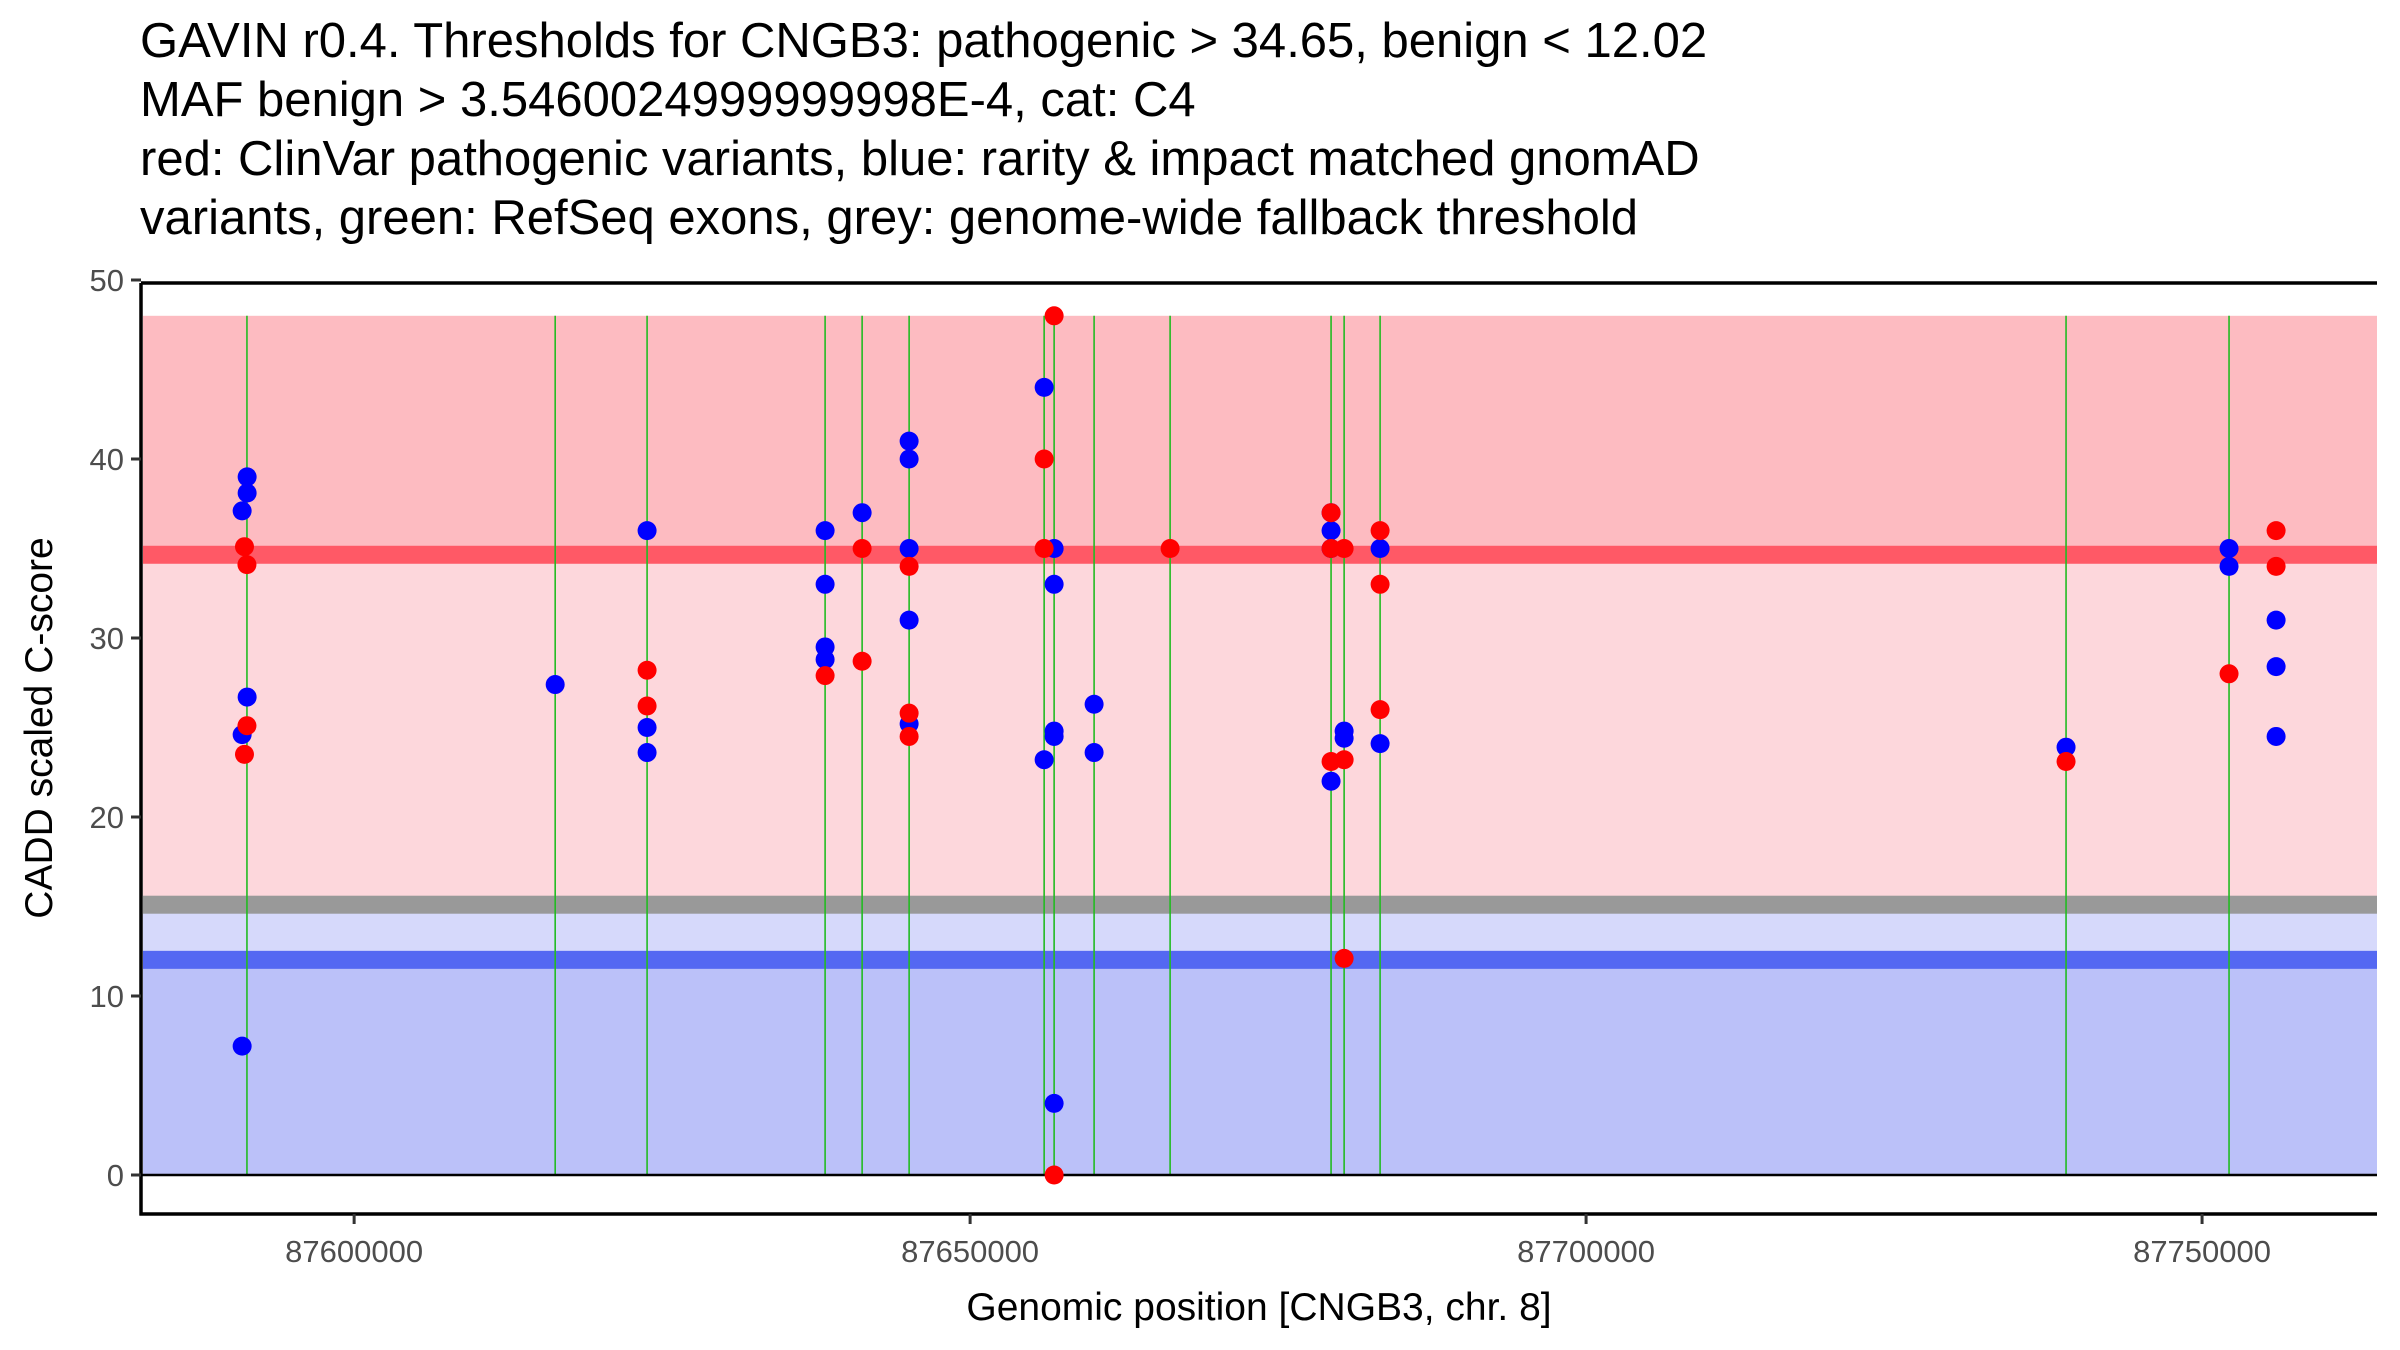 The image size is (2400, 1350). Describe the element at coordinates (1260, 1067) in the screenshot. I see `band-benign-zone` at that location.